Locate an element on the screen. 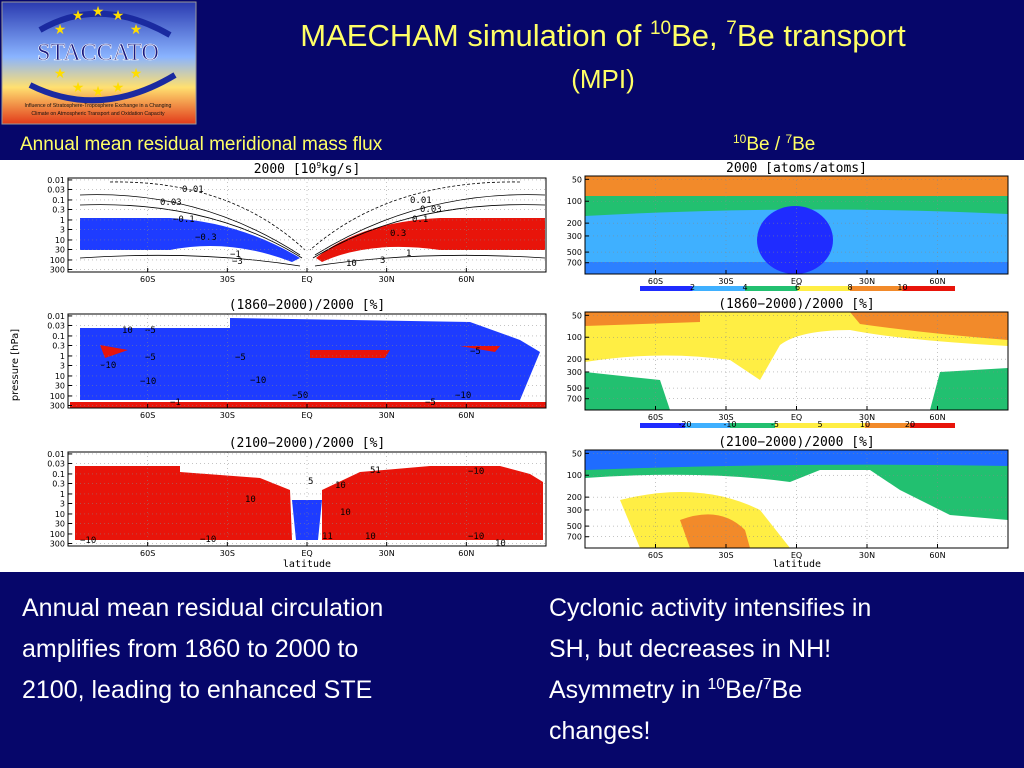  logo-name: STACCATO is located at coordinates (98, 53).